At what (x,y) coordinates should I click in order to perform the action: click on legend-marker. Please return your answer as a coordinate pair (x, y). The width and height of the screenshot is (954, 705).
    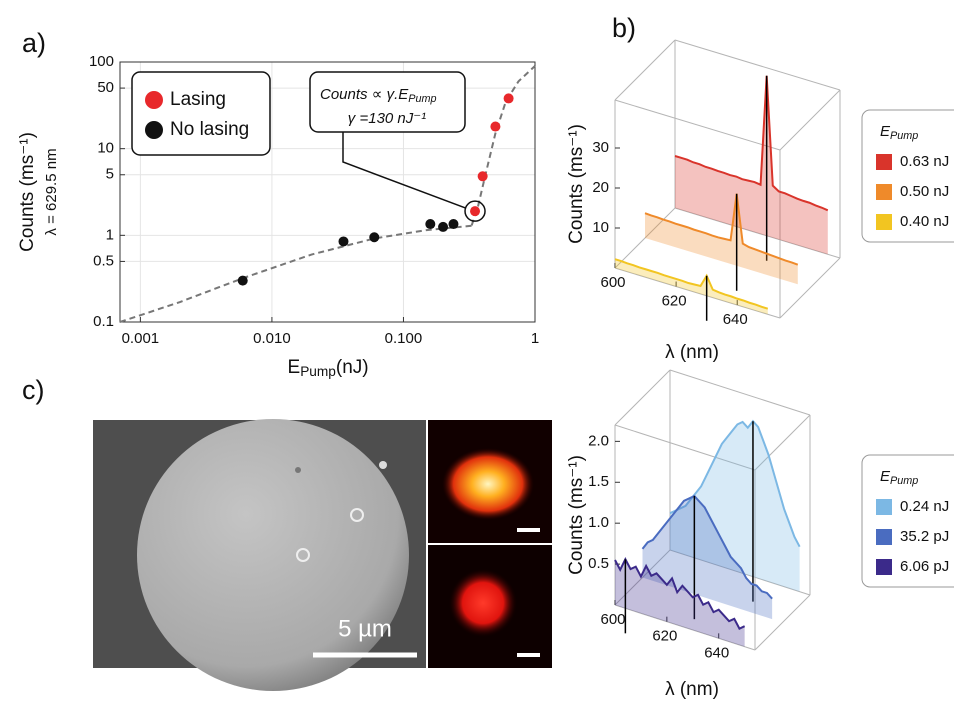
    Looking at the image, I should click on (154, 100).